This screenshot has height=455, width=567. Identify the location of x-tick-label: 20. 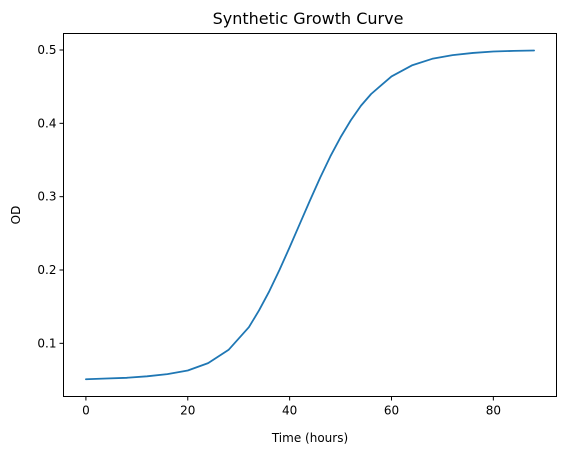
(187, 411).